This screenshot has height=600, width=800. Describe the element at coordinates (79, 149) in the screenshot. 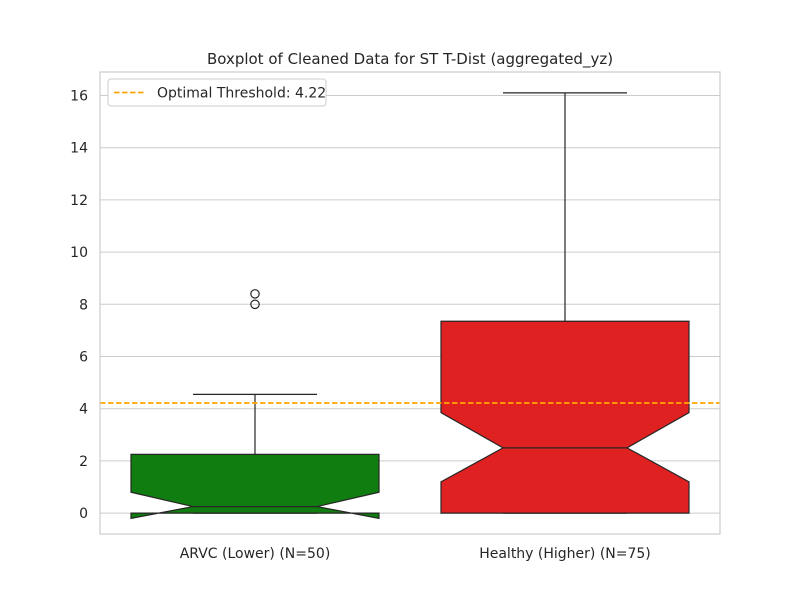

I see `y-tick-label-7: 14` at that location.